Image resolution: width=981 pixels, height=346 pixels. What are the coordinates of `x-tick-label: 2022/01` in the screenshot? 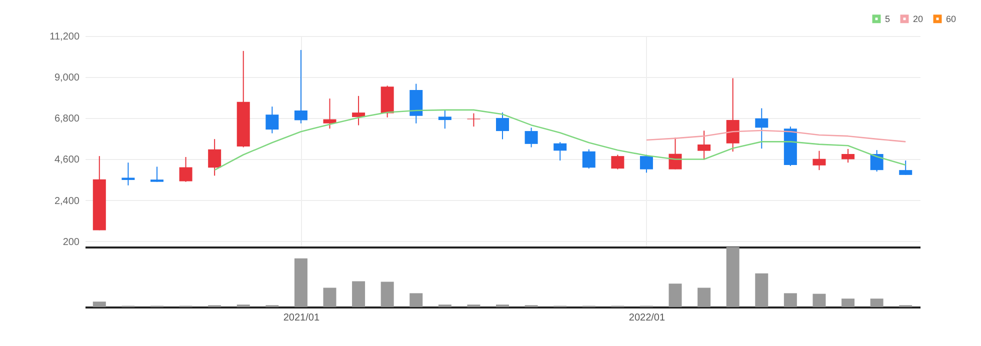 It's located at (647, 318).